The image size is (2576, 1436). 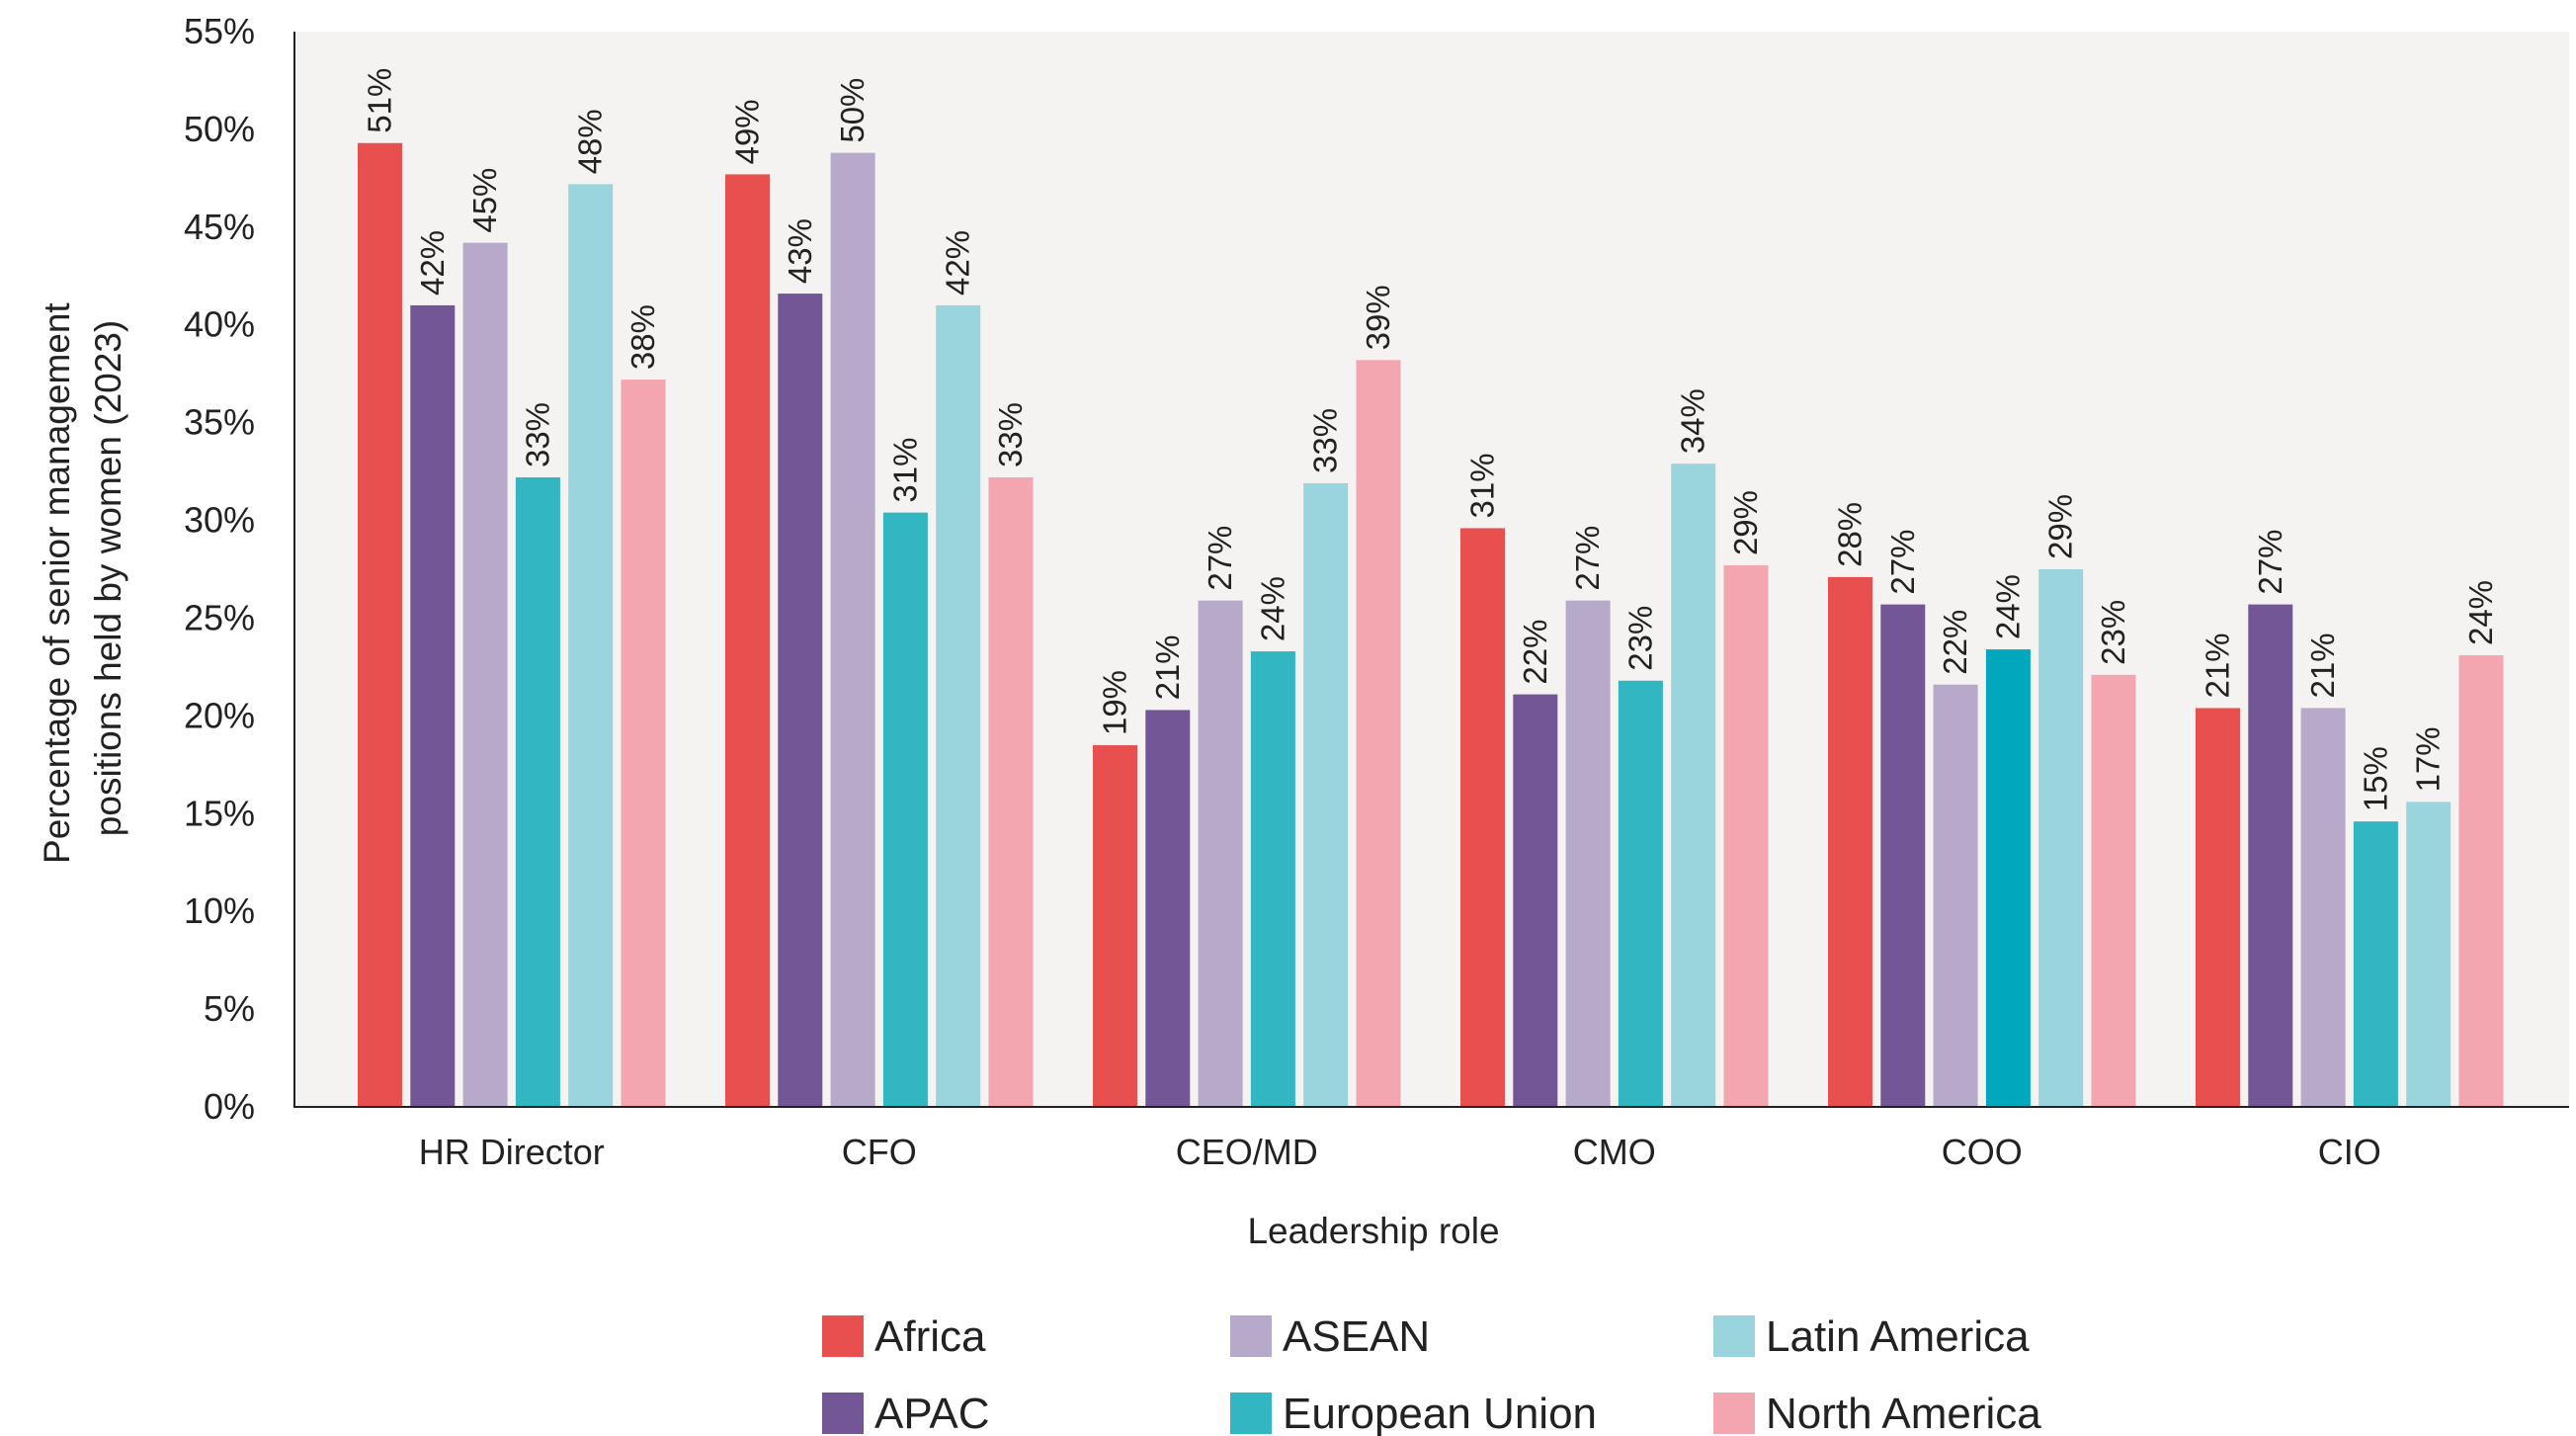 What do you see at coordinates (108, 578) in the screenshot?
I see `y-axis-title-line-2: positions held by women (2023)` at bounding box center [108, 578].